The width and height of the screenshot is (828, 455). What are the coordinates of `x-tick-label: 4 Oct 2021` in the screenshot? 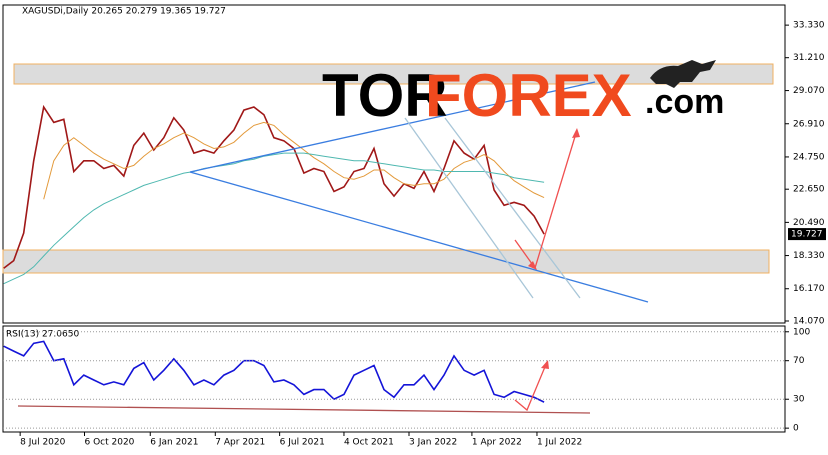 It's located at (369, 443).